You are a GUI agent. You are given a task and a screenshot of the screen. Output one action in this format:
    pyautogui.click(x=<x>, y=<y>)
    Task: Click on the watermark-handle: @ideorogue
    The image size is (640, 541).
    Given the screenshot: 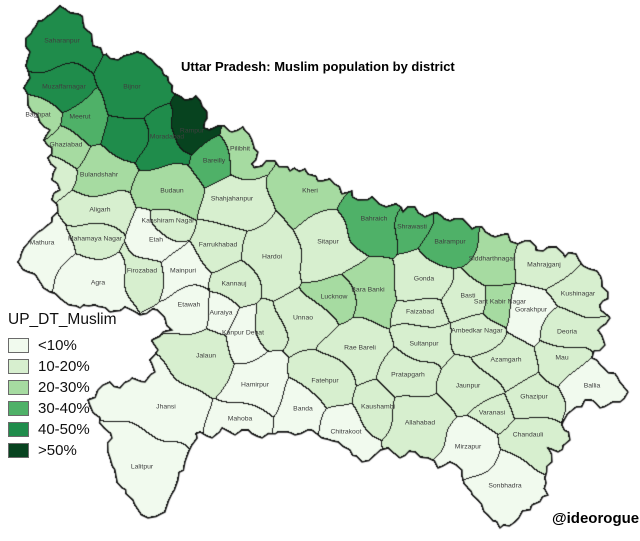 What is the action you would take?
    pyautogui.click(x=596, y=518)
    